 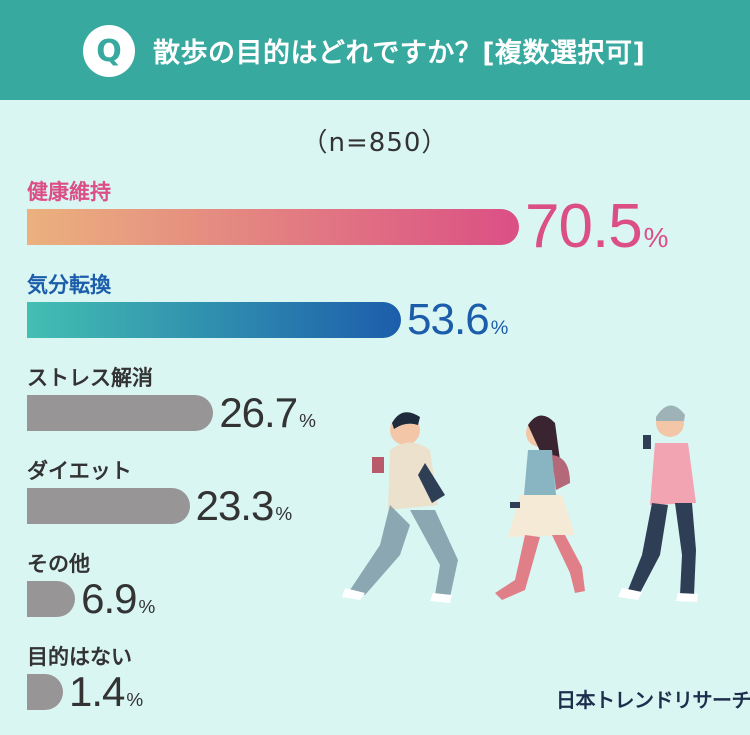 I want to click on value-number: 6.9, so click(x=109, y=598).